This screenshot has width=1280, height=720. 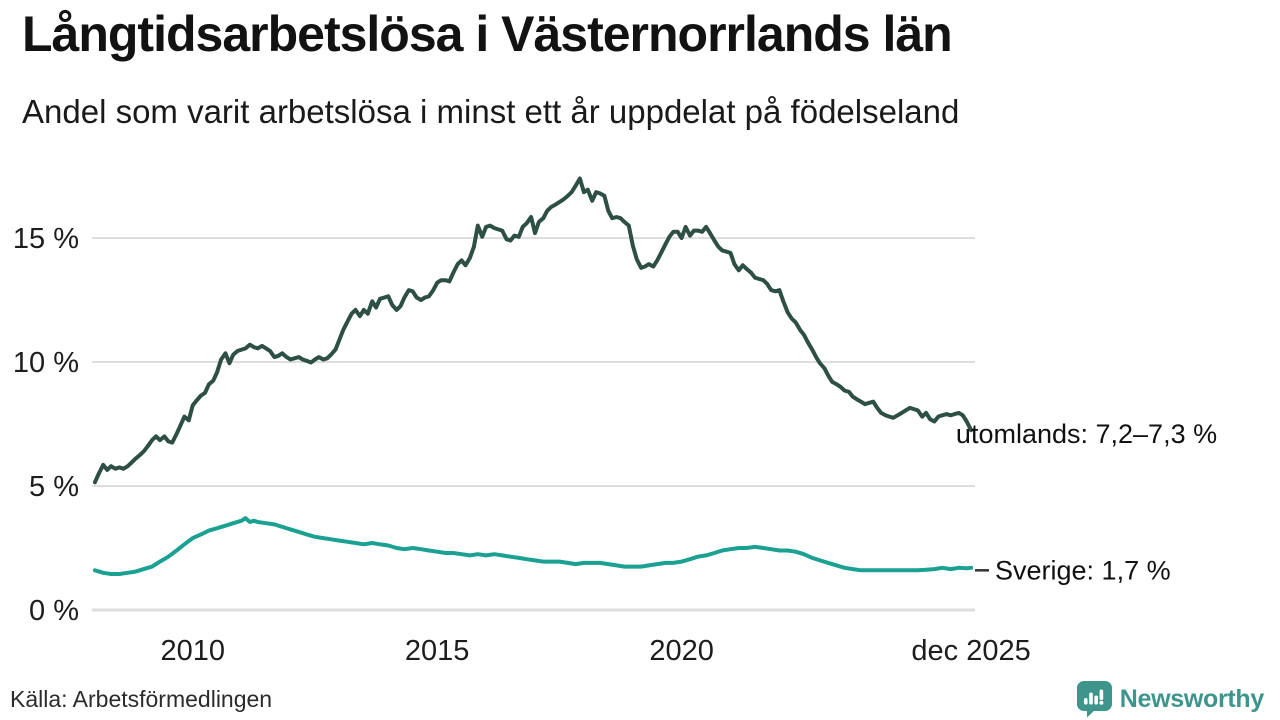 I want to click on newsworthy-wordmark: Newsworthy, so click(x=1192, y=698).